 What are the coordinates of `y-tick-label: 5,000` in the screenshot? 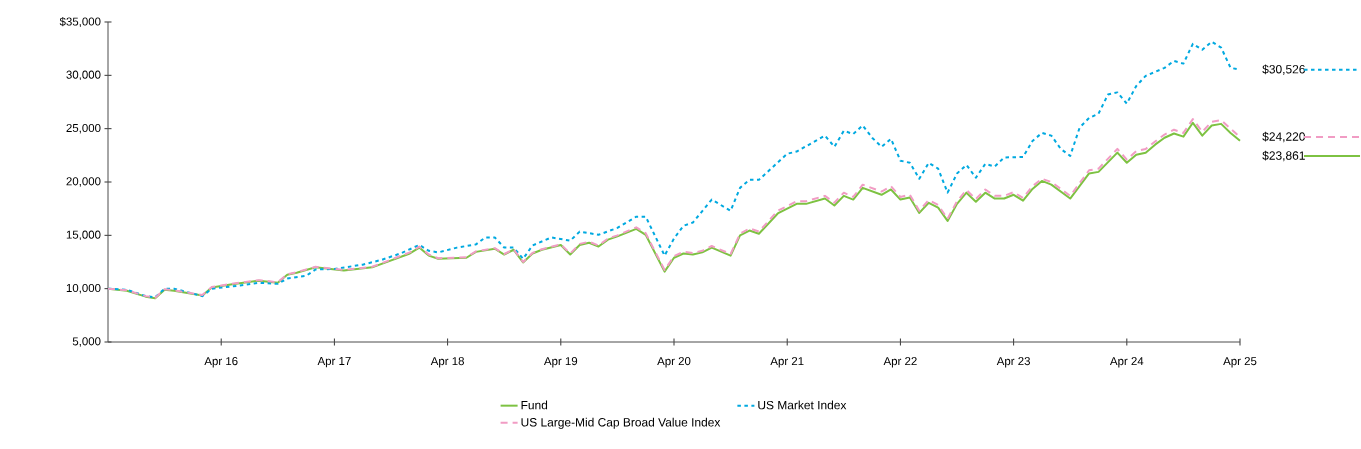 It's located at (86, 342).